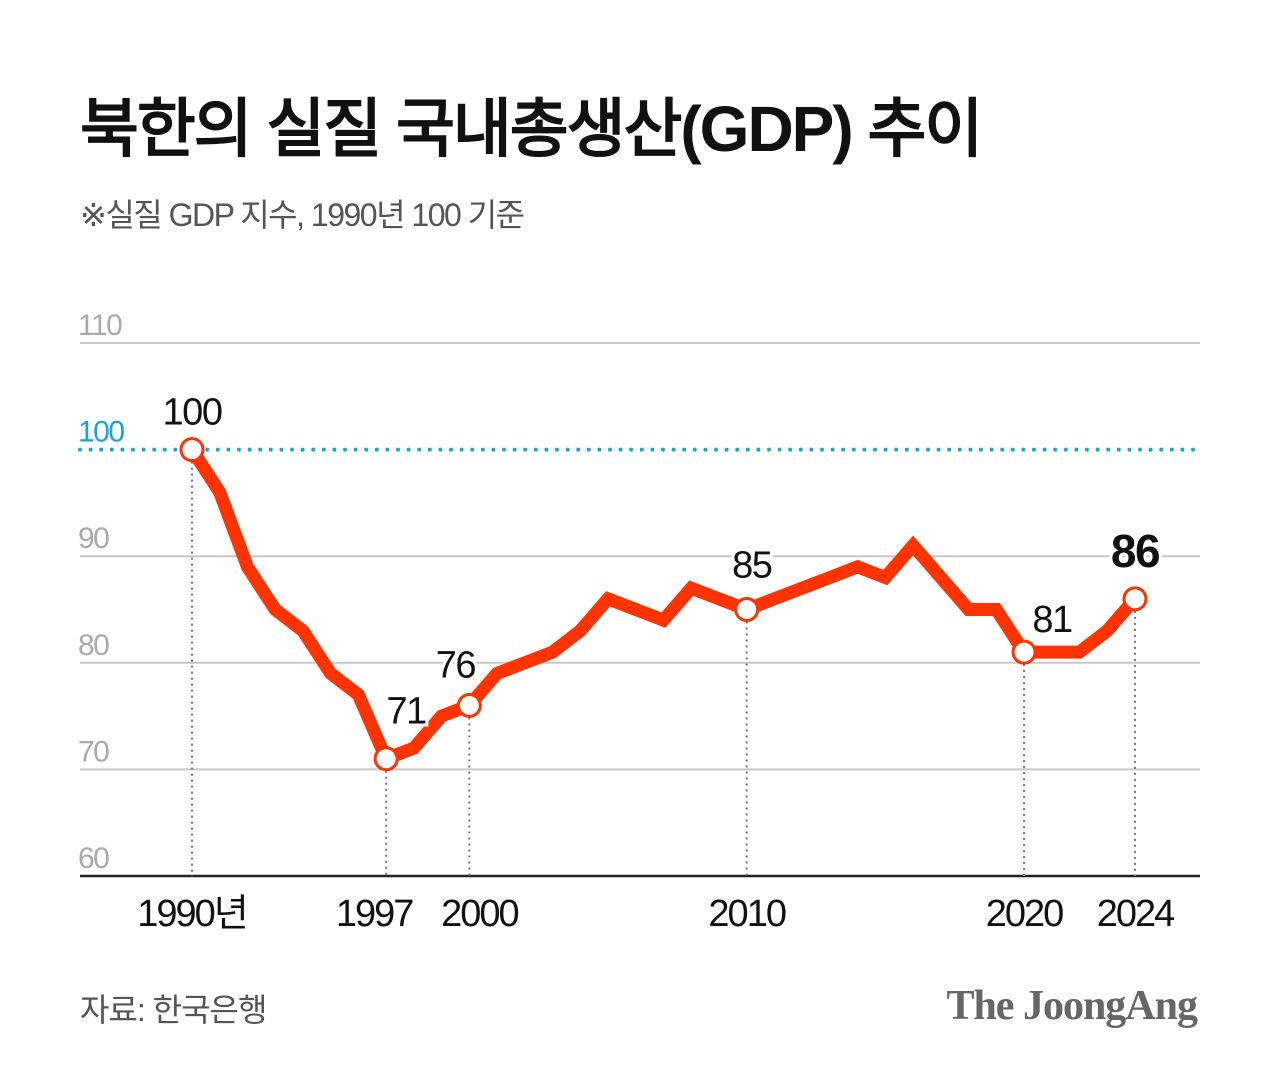  I want to click on x-tick-label: 2010, so click(746, 914).